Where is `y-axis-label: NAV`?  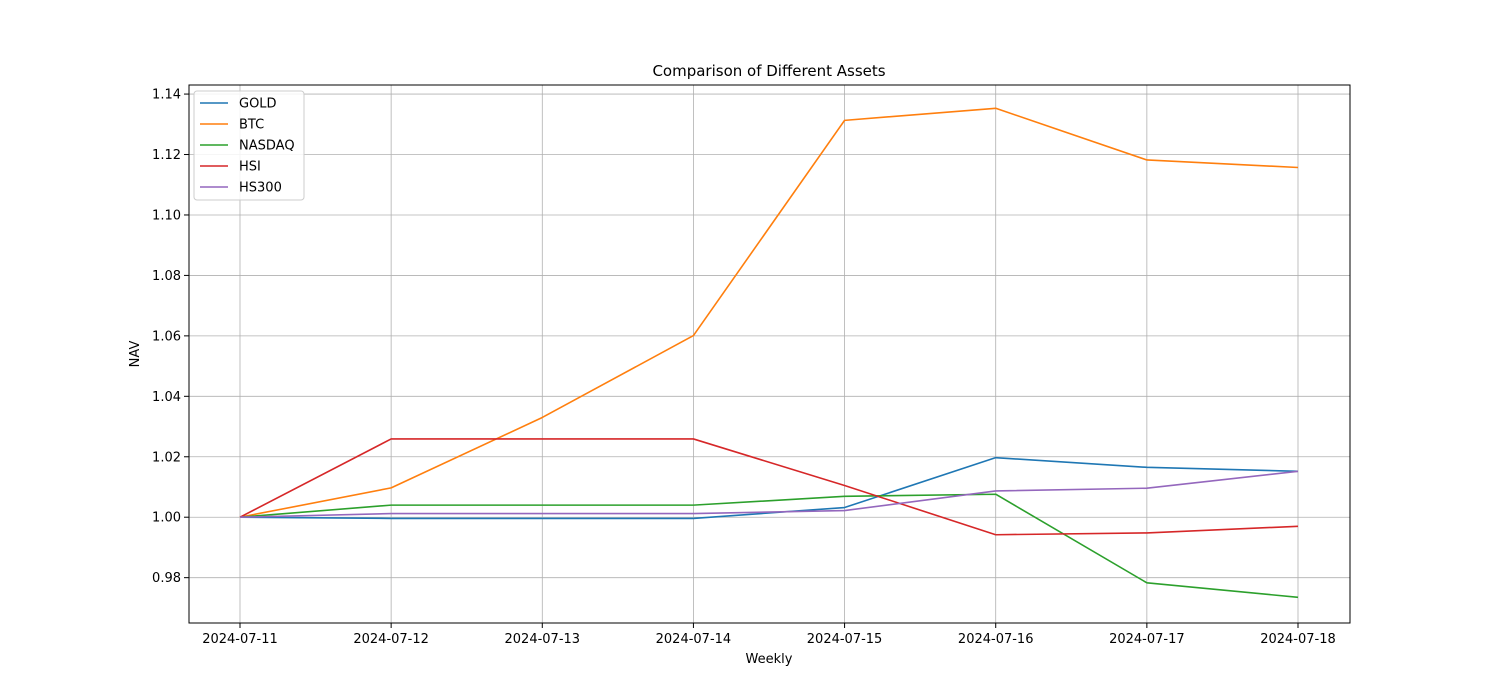 y-axis-label: NAV is located at coordinates (135, 354).